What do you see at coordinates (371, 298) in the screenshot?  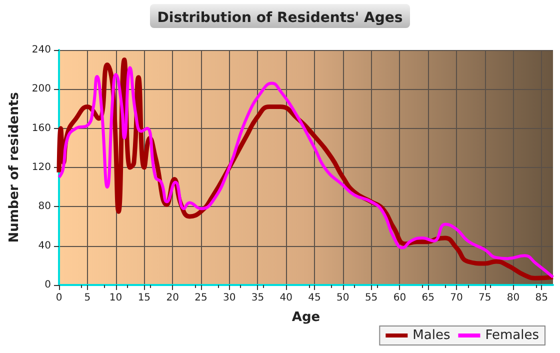 I see `x-tick-label: 55` at bounding box center [371, 298].